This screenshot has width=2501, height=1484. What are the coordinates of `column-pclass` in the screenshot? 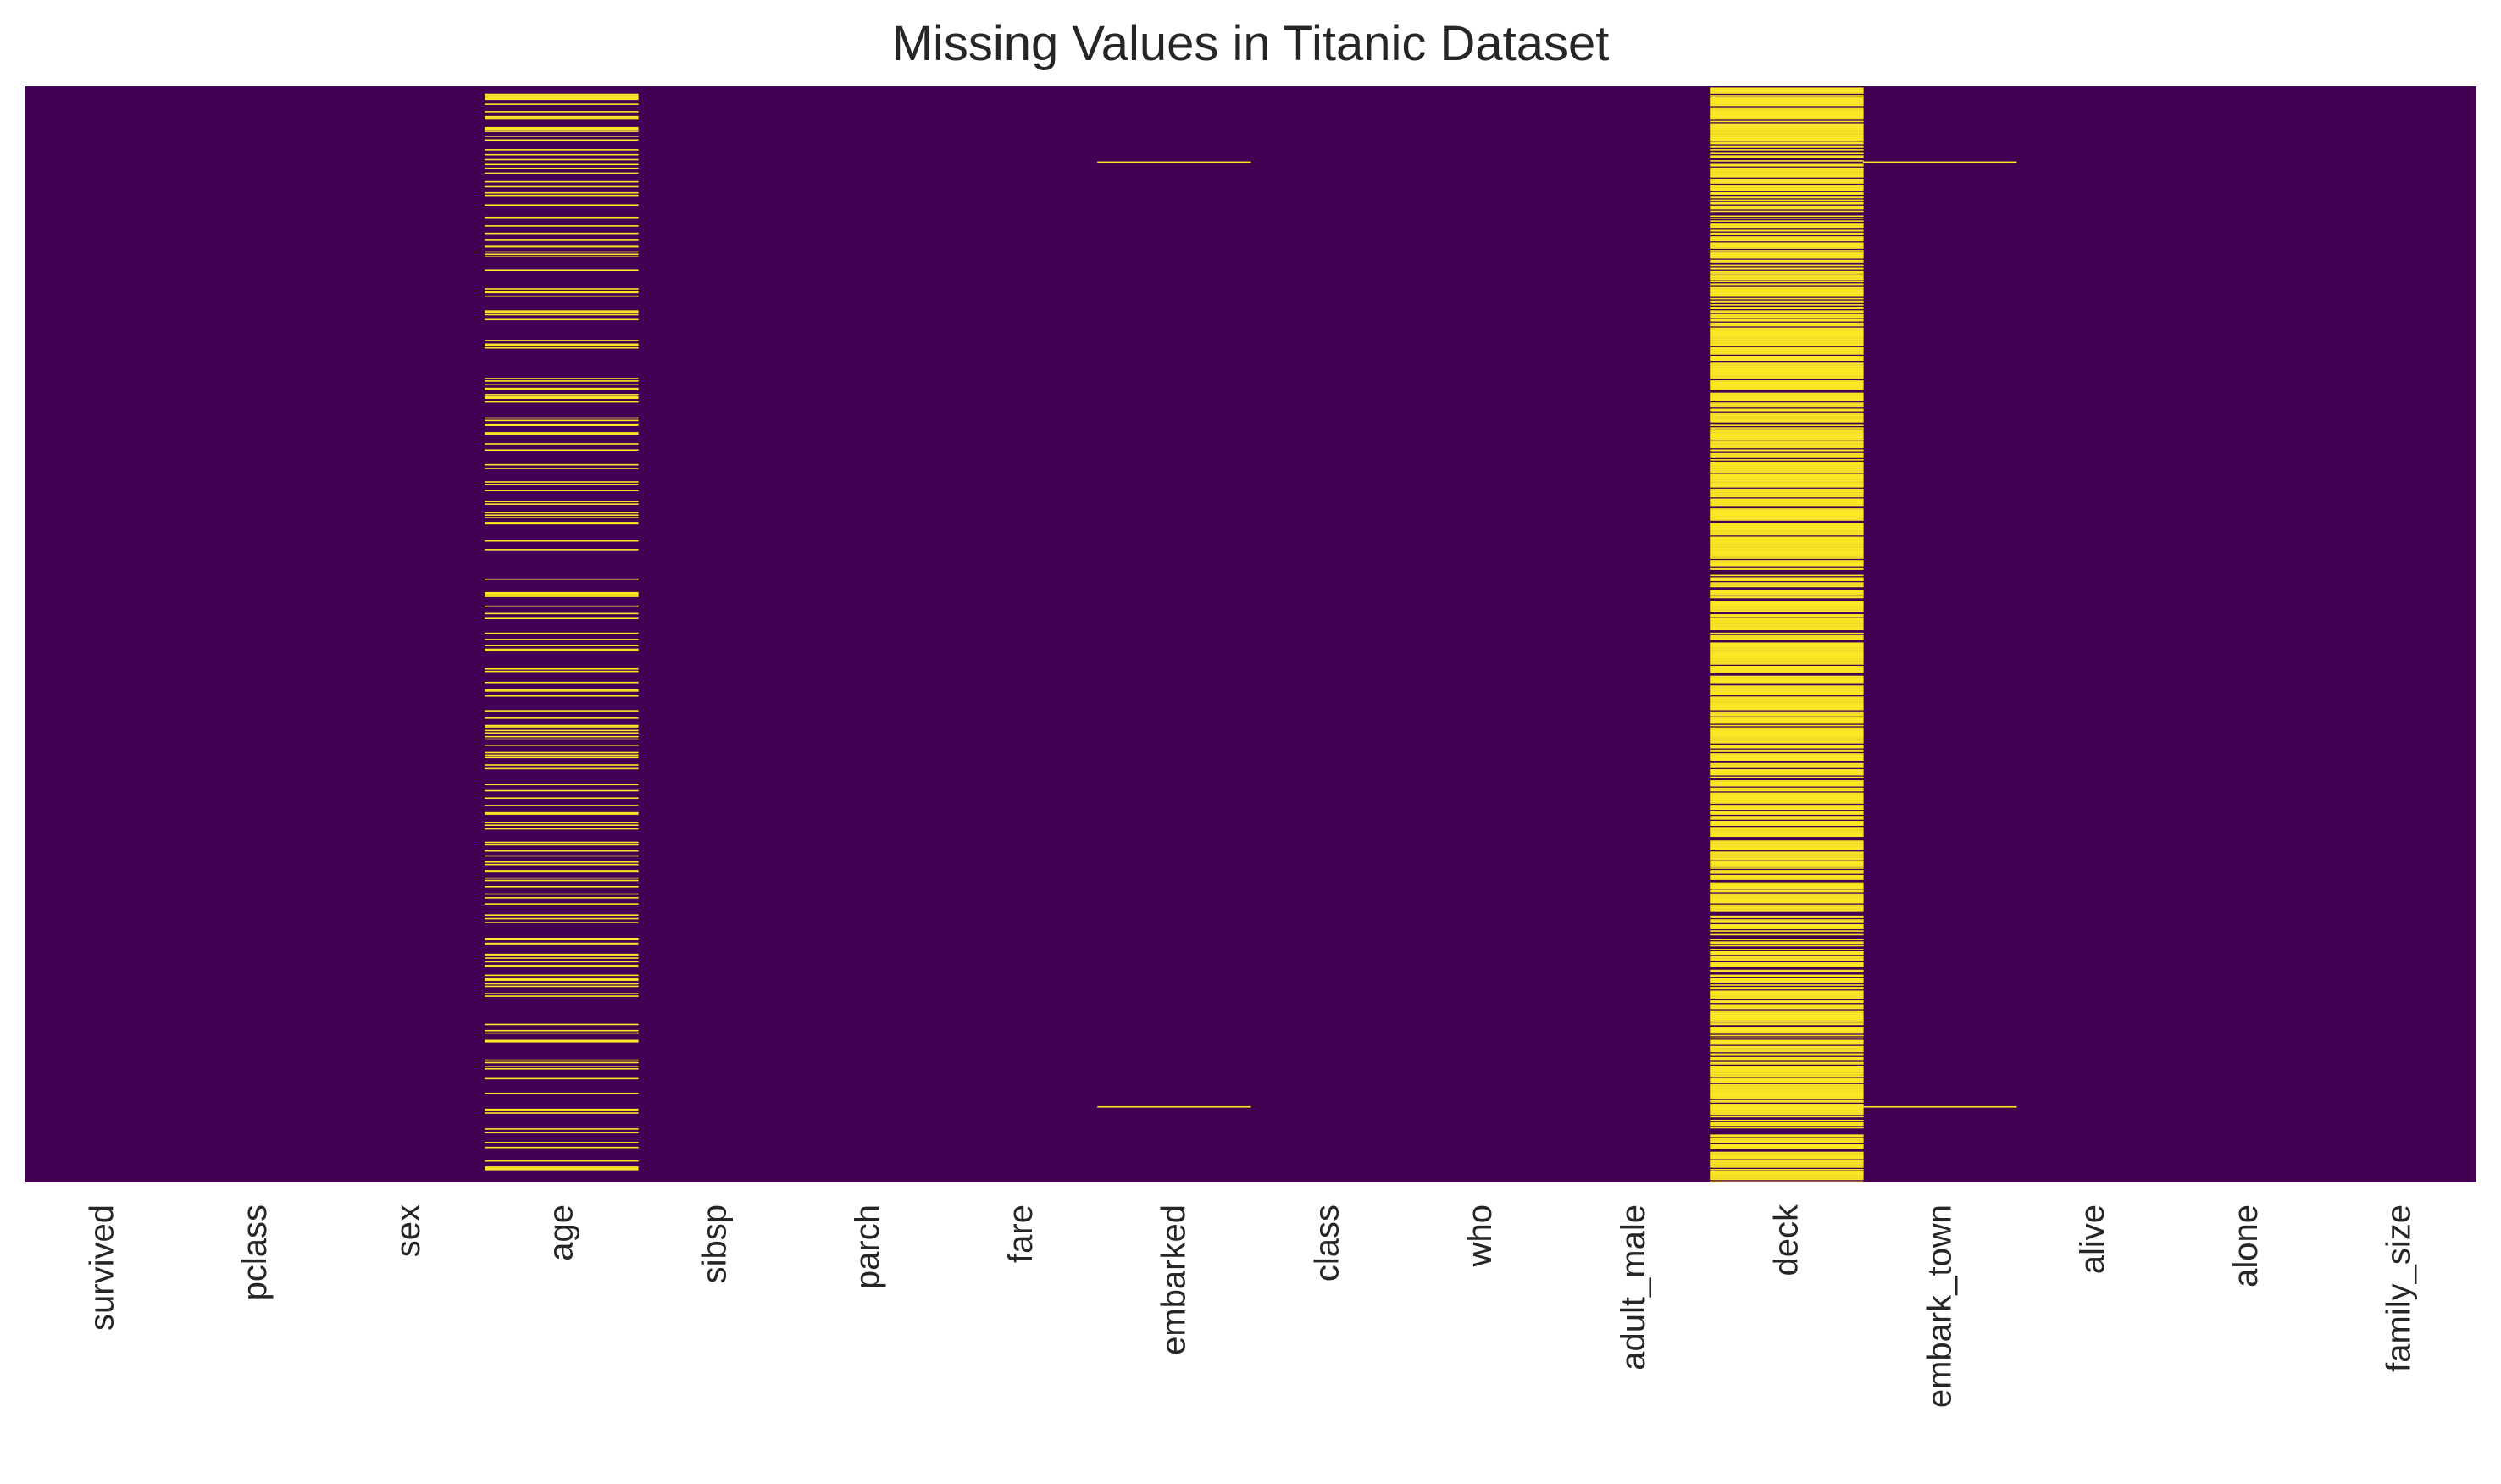 It's located at (255, 634).